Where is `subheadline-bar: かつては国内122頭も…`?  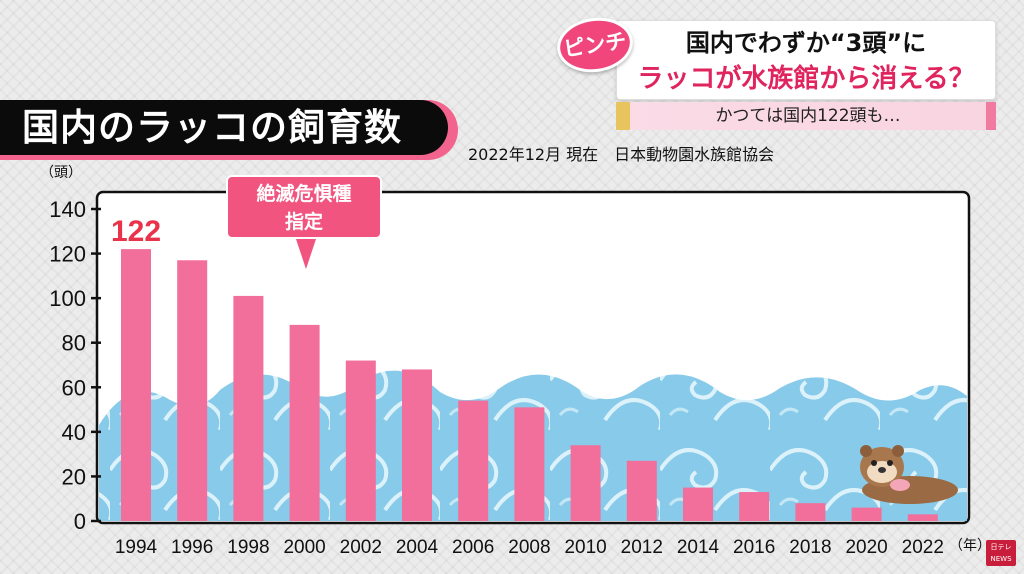
subheadline-bar: かつては国内122頭も… is located at coordinates (806, 116).